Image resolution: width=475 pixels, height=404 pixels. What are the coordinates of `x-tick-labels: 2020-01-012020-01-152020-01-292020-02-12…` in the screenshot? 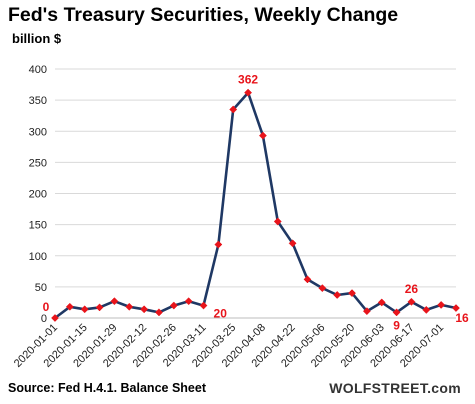 It's located at (229, 346).